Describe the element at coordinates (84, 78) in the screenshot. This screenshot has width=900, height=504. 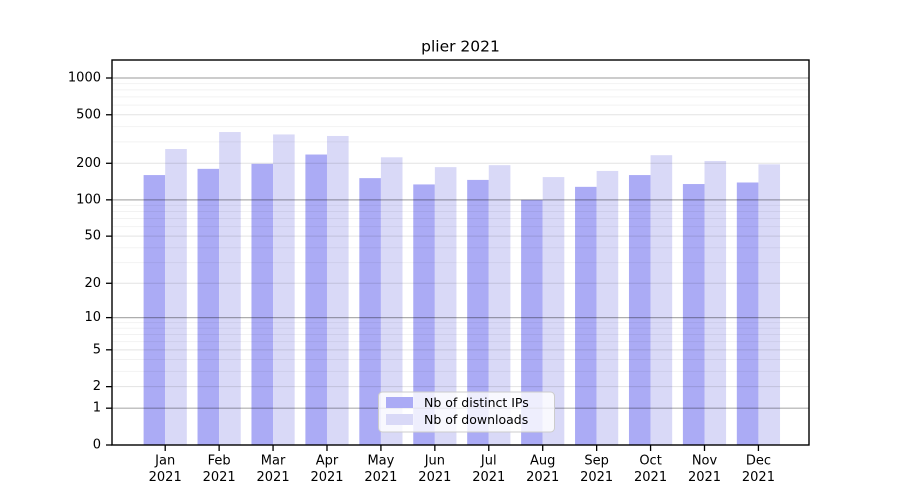
I see `y-tick-label: 1000` at that location.